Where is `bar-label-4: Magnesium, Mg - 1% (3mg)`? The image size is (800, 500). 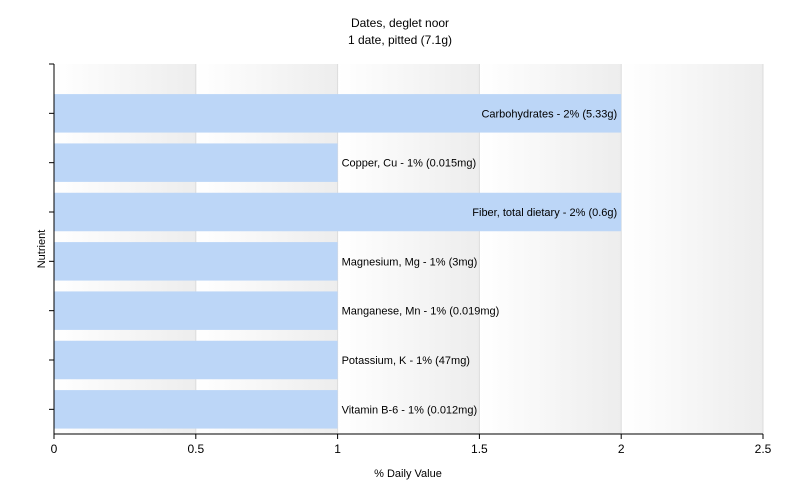 bar-label-4: Magnesium, Mg - 1% (3mg) is located at coordinates (410, 262).